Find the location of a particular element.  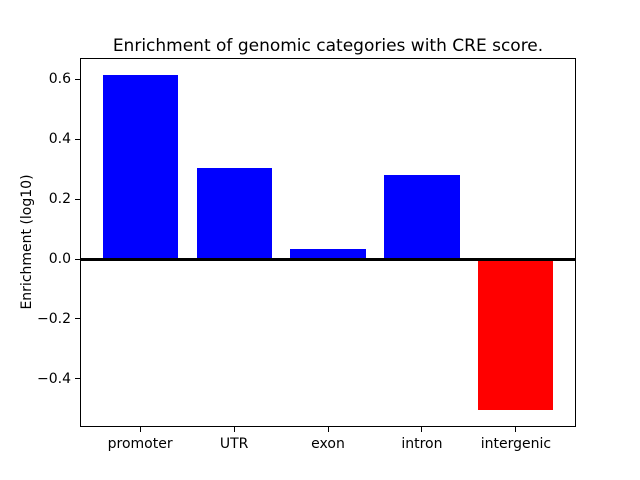

x-tick-label-promoter: promoter is located at coordinates (140, 444).